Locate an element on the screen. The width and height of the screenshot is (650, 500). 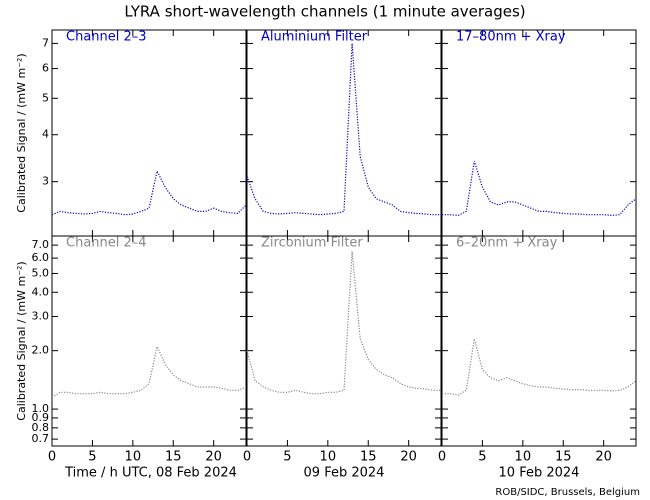
y-tick-label: 6 is located at coordinates (45, 68).